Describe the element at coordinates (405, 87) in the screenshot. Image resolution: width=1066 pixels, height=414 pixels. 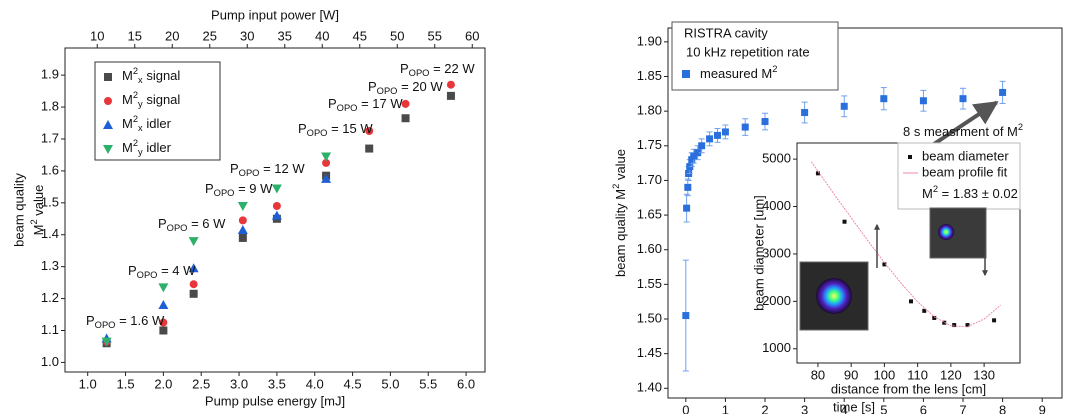
I see `annotation: POPO = 20 W` at that location.